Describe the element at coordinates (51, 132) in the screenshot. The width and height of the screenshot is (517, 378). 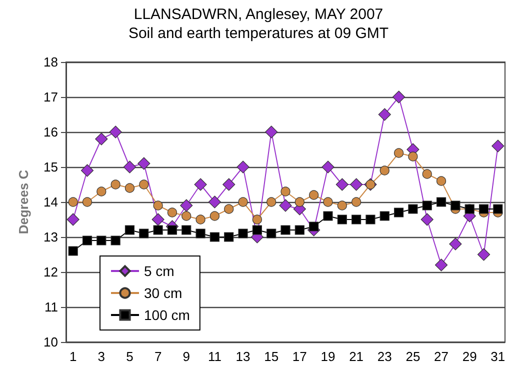
I see `y-tick-label: 16` at that location.